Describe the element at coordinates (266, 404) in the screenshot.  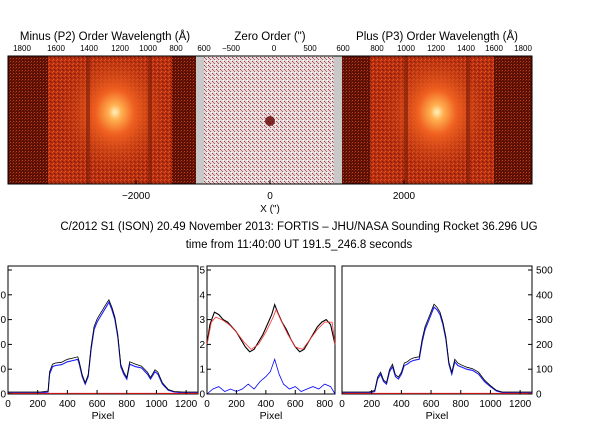
I see `middle-spectrum-x-tick-label: 400` at that location.